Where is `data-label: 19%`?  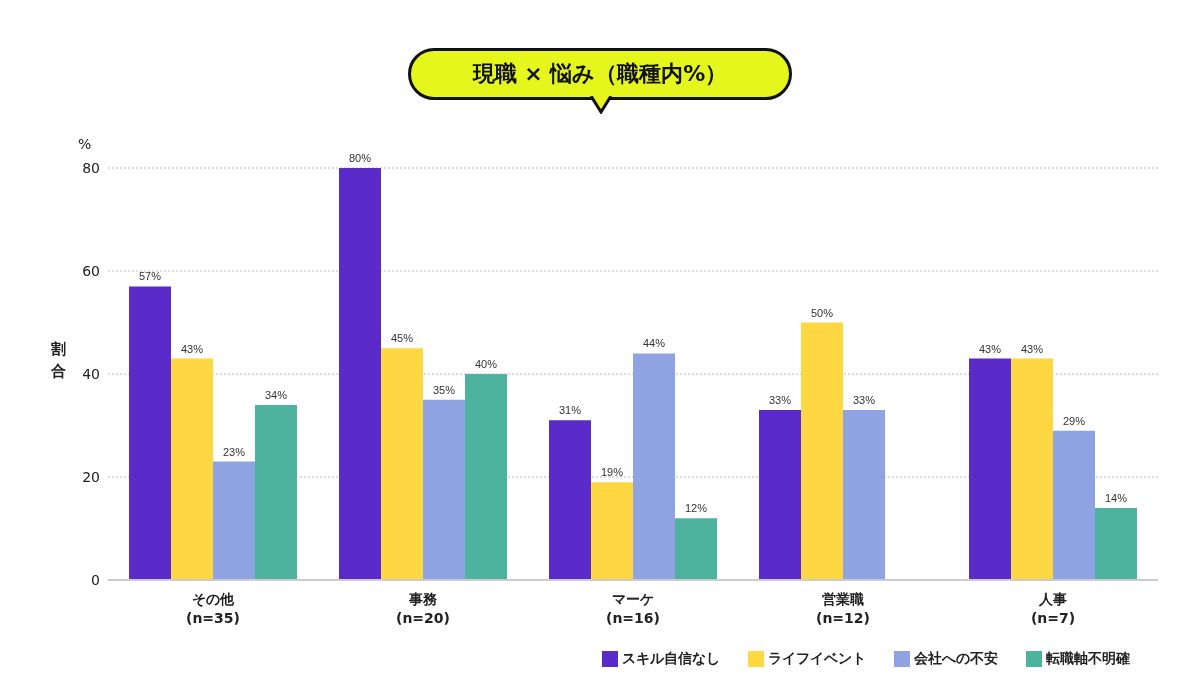 data-label: 19% is located at coordinates (612, 472).